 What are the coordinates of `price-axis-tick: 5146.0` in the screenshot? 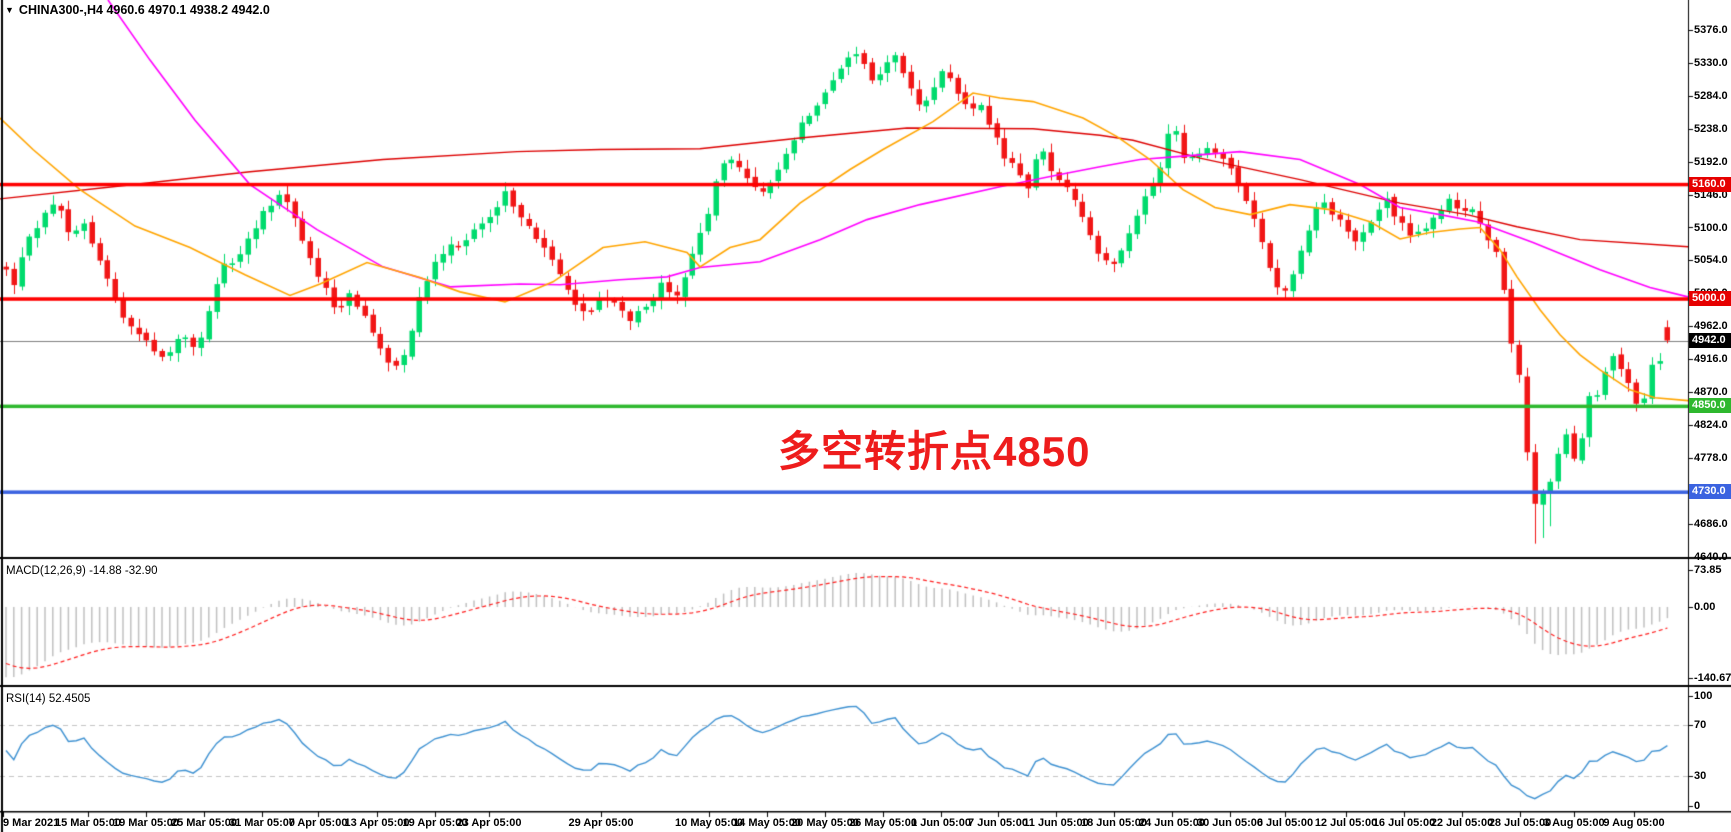 It's located at (1711, 194).